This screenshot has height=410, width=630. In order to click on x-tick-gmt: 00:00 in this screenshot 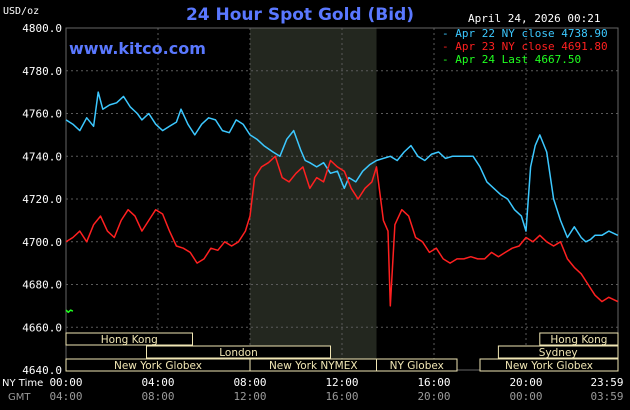, I will do `click(525, 396)`.